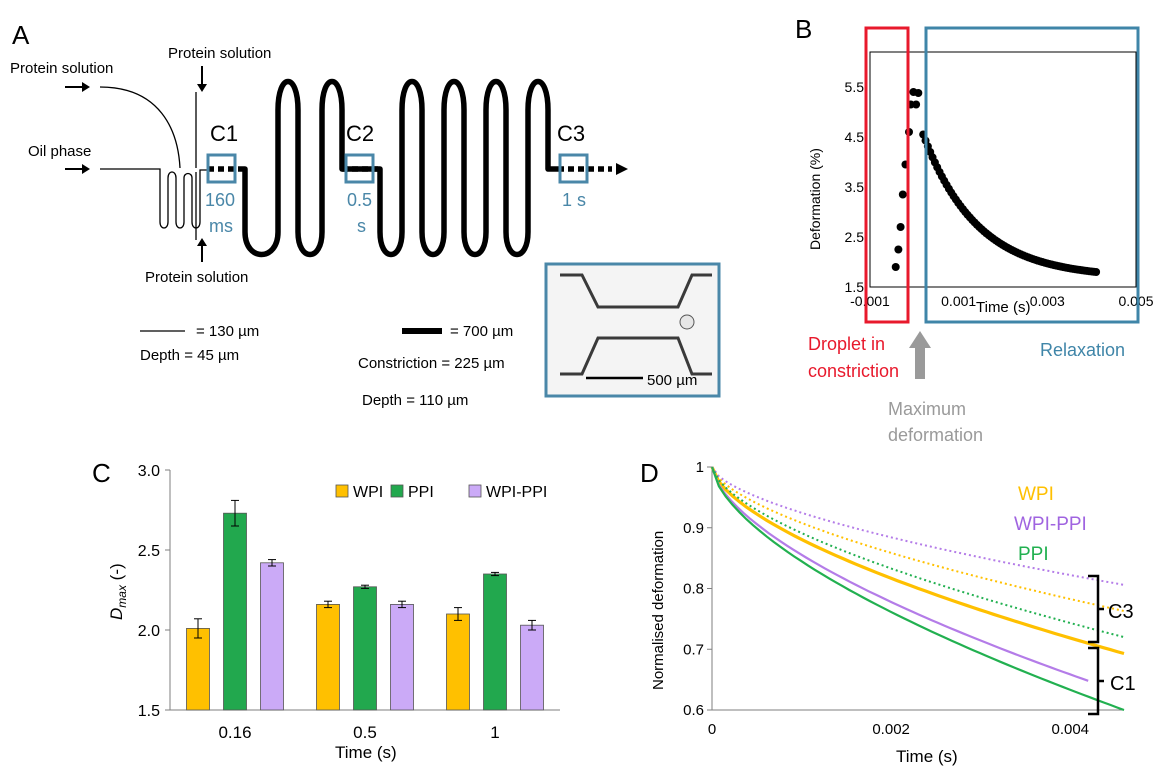  What do you see at coordinates (693, 589) in the screenshot?
I see `plot-d-ytick: 0.8` at bounding box center [693, 589].